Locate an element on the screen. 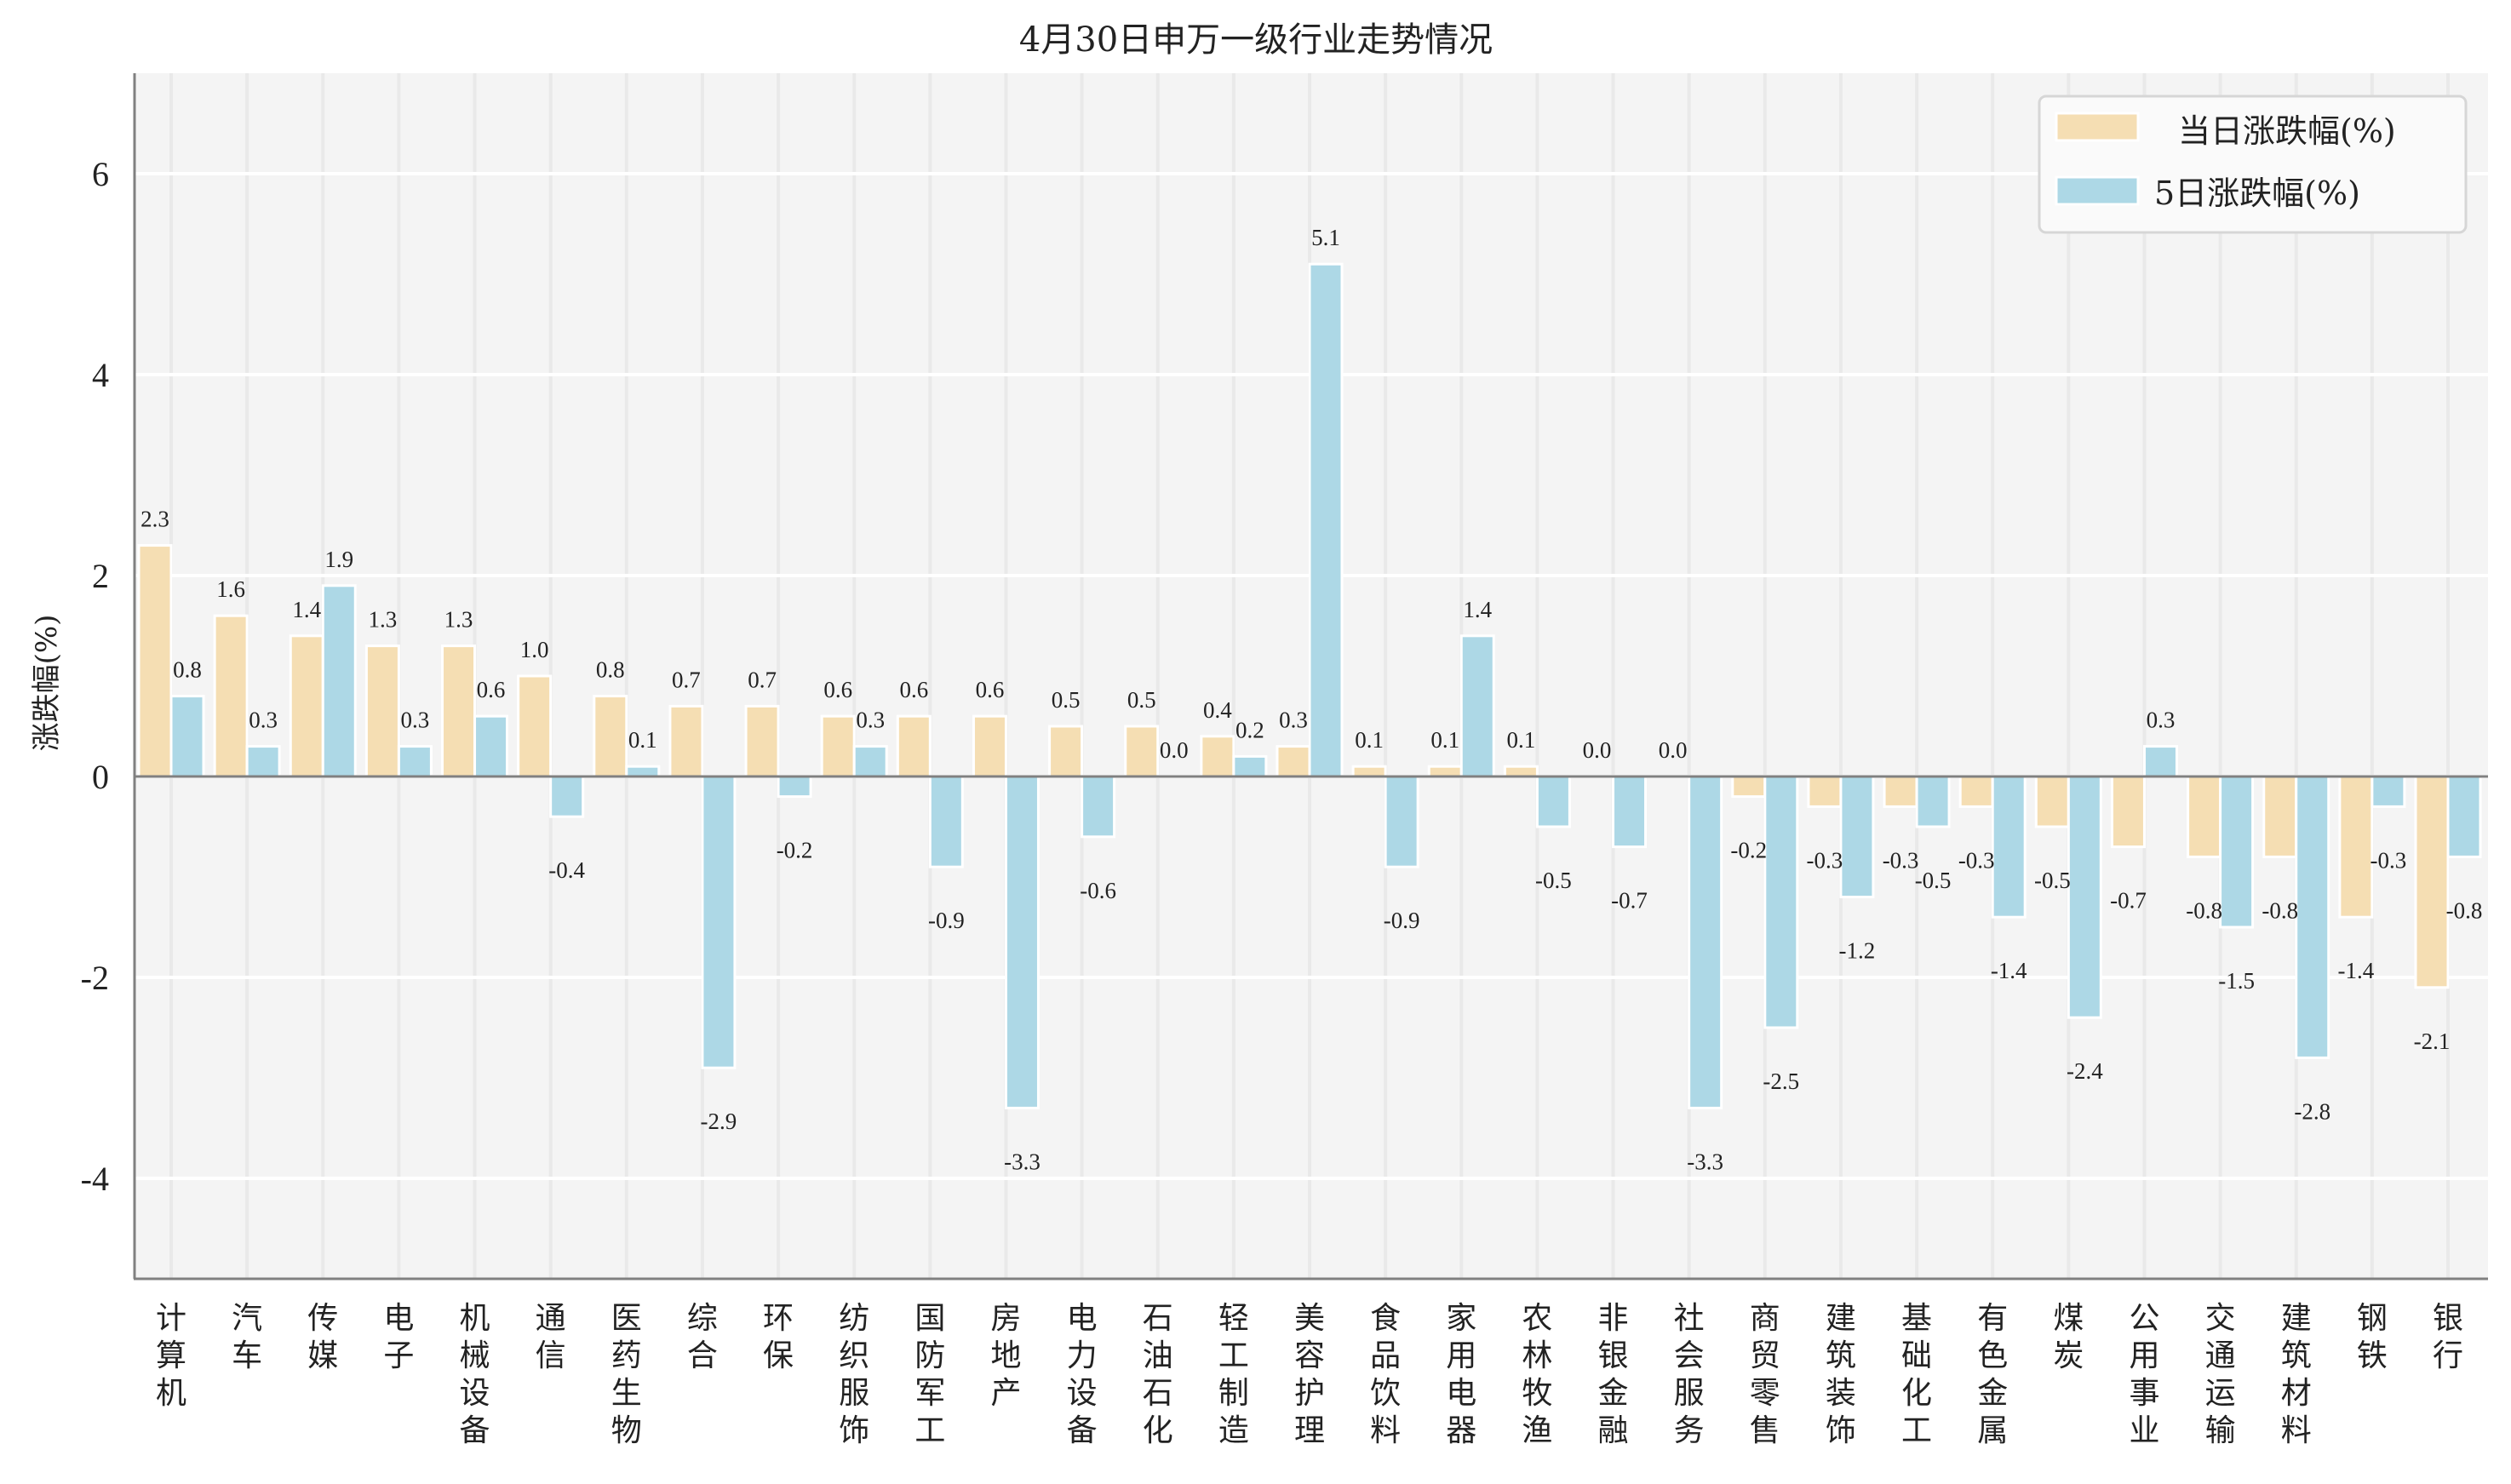 This screenshot has height=1484, width=2511. data-label-five-day: -0.3 is located at coordinates (2388, 860).